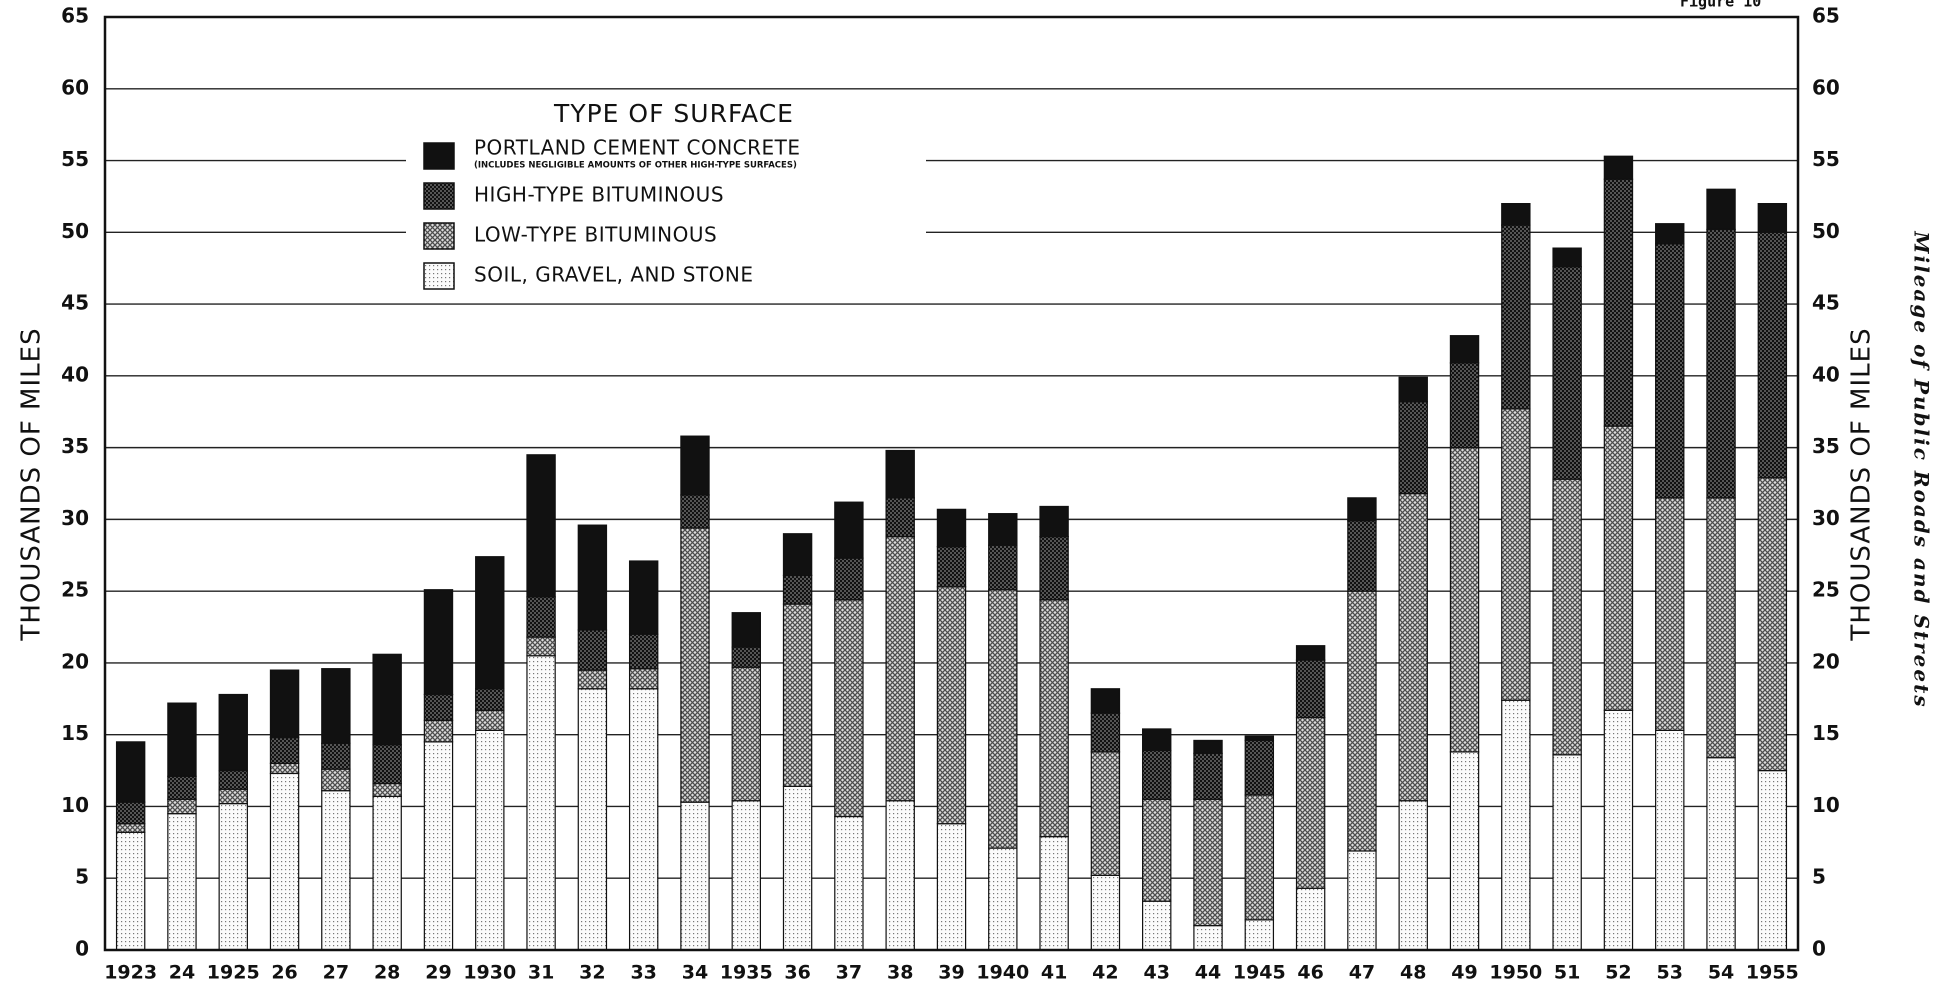 This screenshot has height=985, width=1938. I want to click on y-tick-label: 40, so click(75, 374).